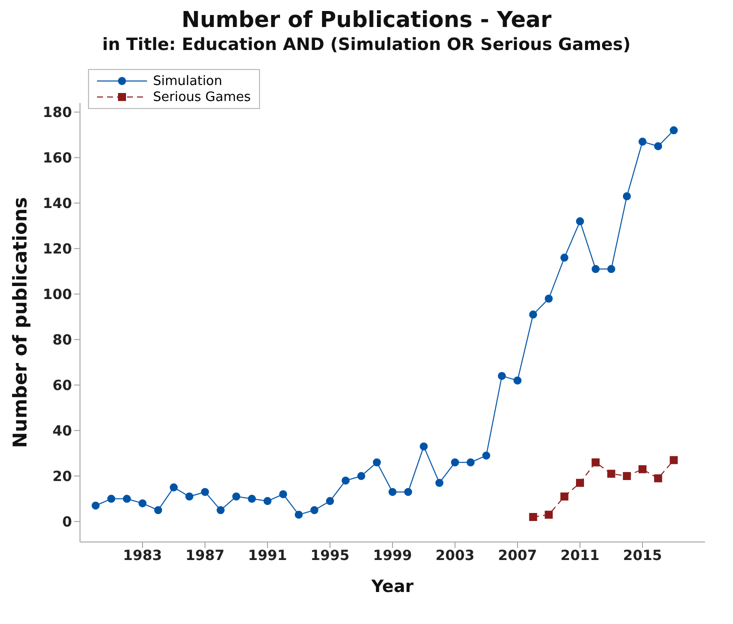 The width and height of the screenshot is (733, 624). Describe the element at coordinates (330, 556) in the screenshot. I see `x-tick-label: 1995` at that location.